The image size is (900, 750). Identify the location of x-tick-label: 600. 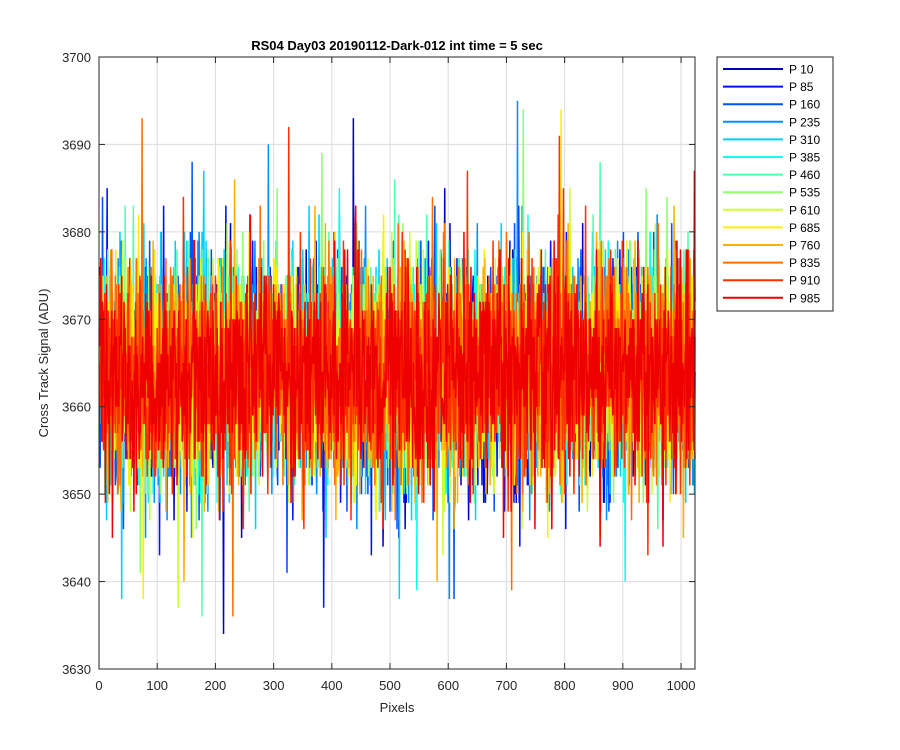
(448, 685).